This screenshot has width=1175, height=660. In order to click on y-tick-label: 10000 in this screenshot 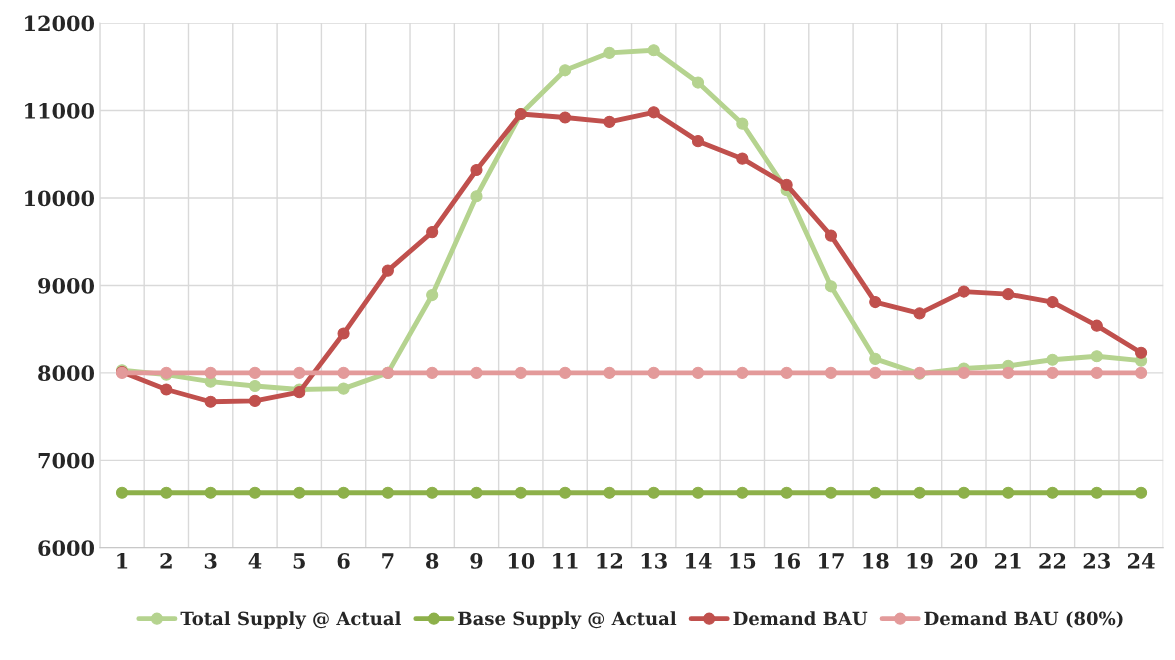, I will do `click(60, 198)`.